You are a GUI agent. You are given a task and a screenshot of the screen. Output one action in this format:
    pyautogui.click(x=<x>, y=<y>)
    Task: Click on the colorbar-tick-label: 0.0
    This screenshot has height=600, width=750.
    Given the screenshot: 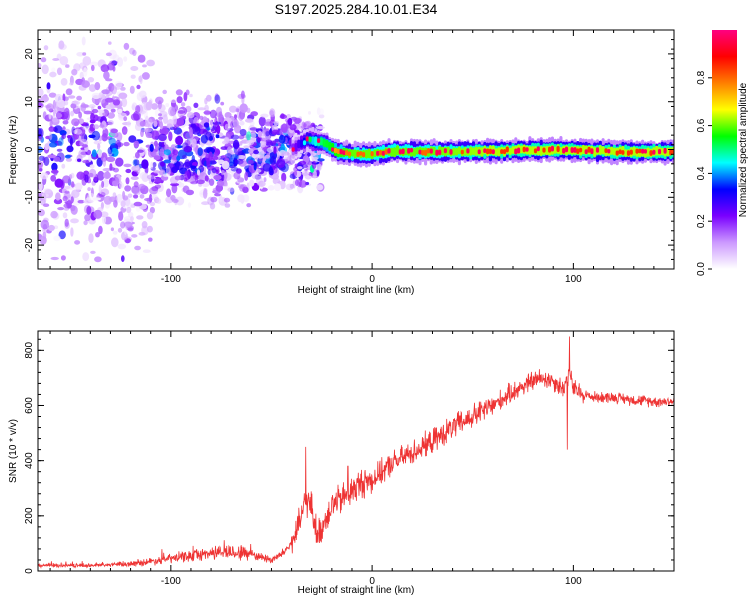 What is the action you would take?
    pyautogui.click(x=701, y=269)
    